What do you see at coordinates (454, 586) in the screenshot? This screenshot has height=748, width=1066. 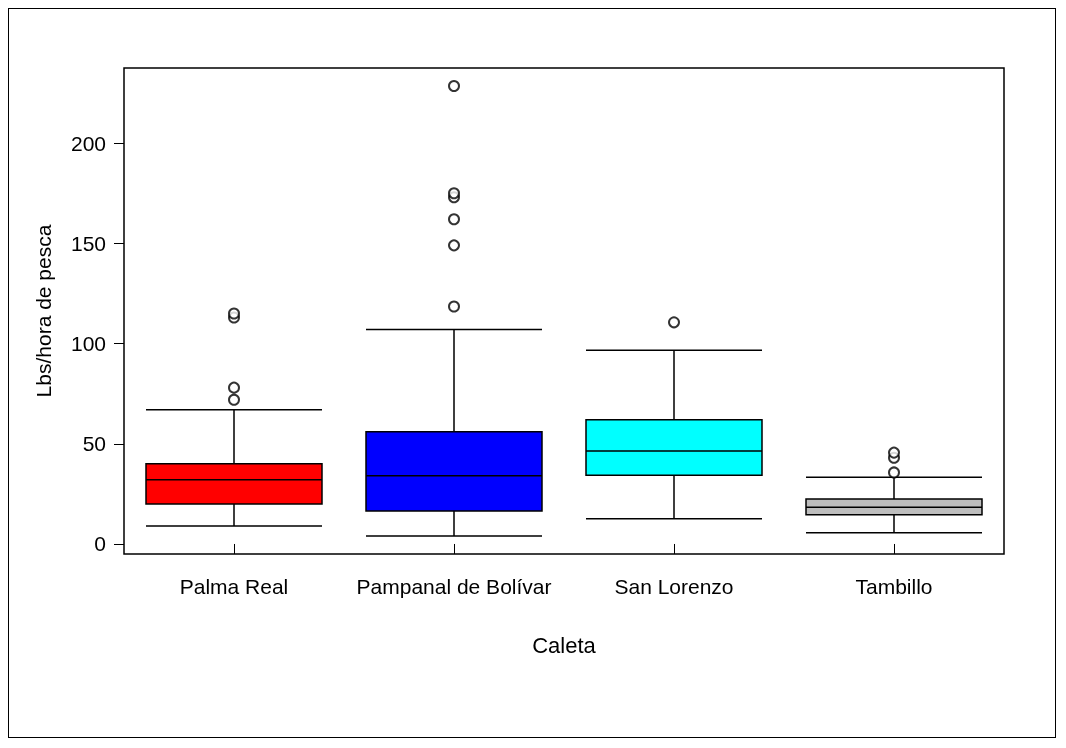 I see `x-tick-label: Pampanal de Bolívar` at bounding box center [454, 586].